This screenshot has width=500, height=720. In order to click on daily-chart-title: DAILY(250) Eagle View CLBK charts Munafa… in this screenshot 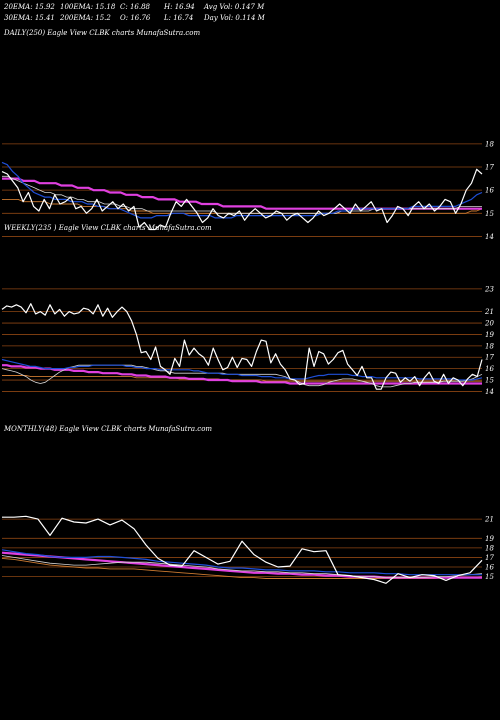, I will do `click(102, 33)`.